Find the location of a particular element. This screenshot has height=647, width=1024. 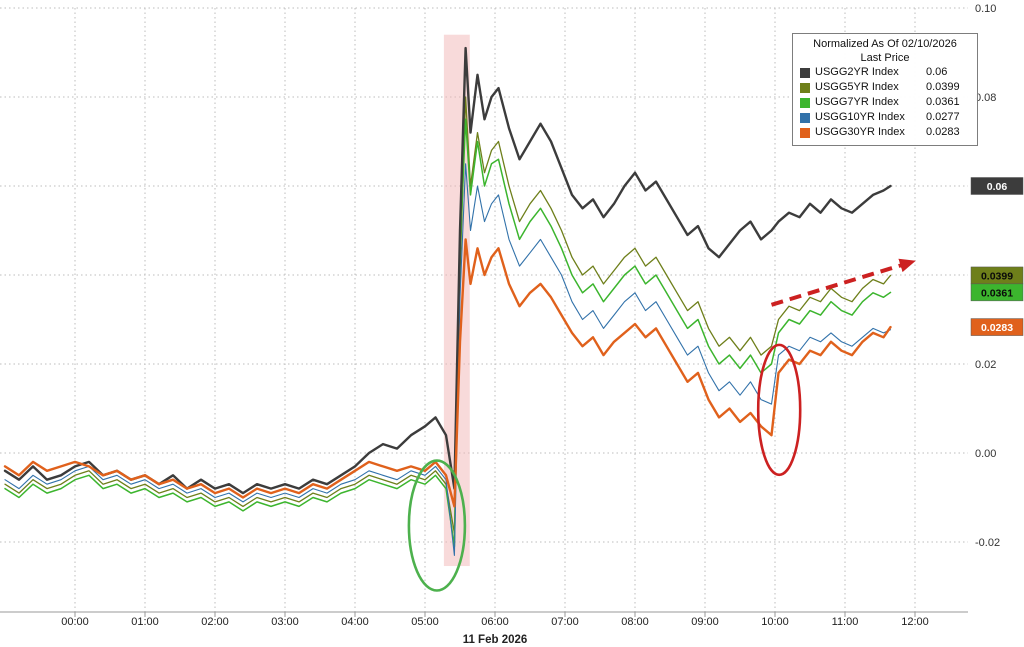

series-swatch-usgg10yr is located at coordinates (805, 117).